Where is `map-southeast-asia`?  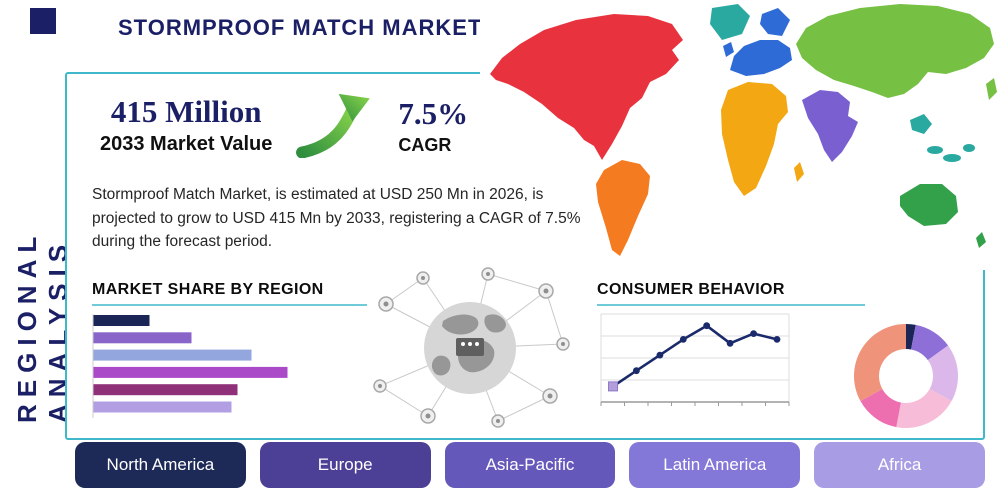
map-southeast-asia is located at coordinates (921, 124).